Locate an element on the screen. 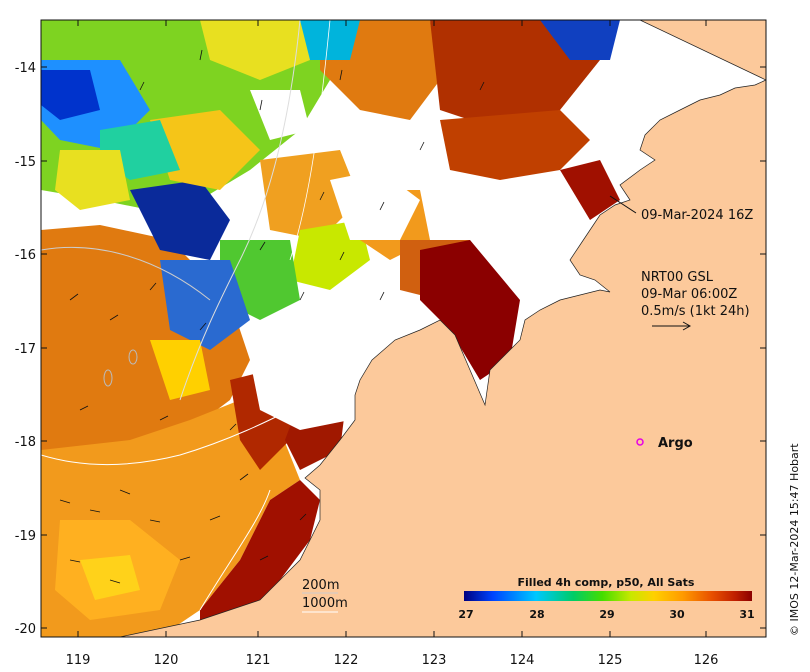 The image size is (810, 672). argo-float-marker is located at coordinates (640, 442).